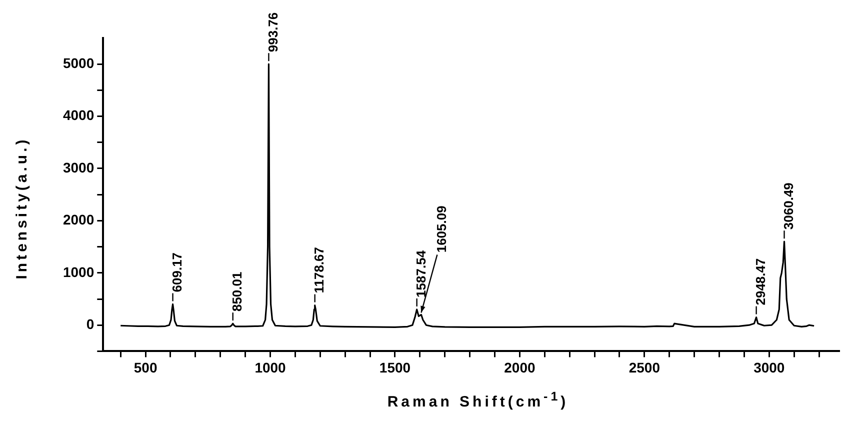 Image resolution: width=859 pixels, height=428 pixels. What do you see at coordinates (520, 367) in the screenshot?
I see `x-tick-label: 2000` at bounding box center [520, 367].